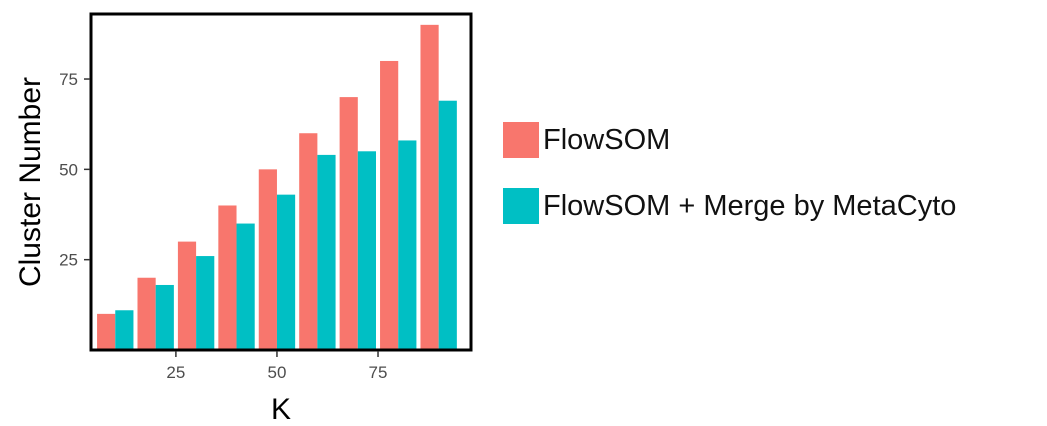  What do you see at coordinates (750, 205) in the screenshot?
I see `legend-label-flowsom-merge: FlowSOM + Merge by MetaCyto` at bounding box center [750, 205].